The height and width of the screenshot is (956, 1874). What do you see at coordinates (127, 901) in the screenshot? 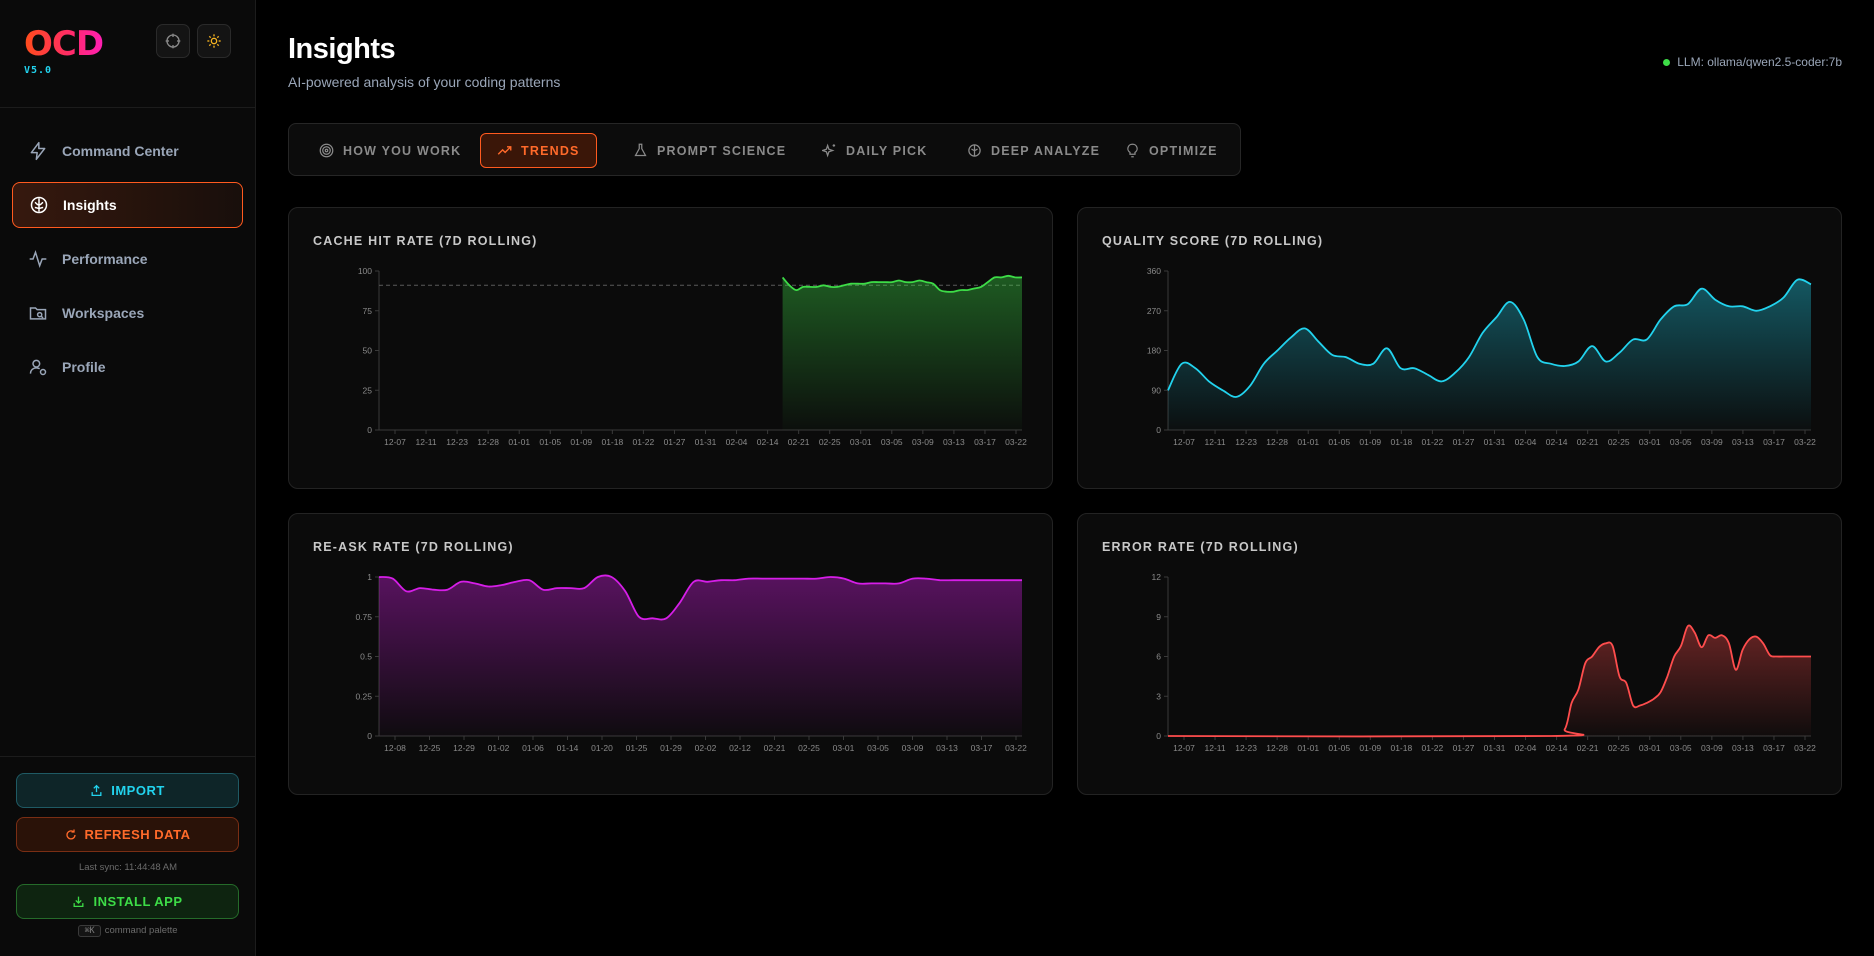
I see `install-app-button: INSTALL APP` at bounding box center [127, 901].